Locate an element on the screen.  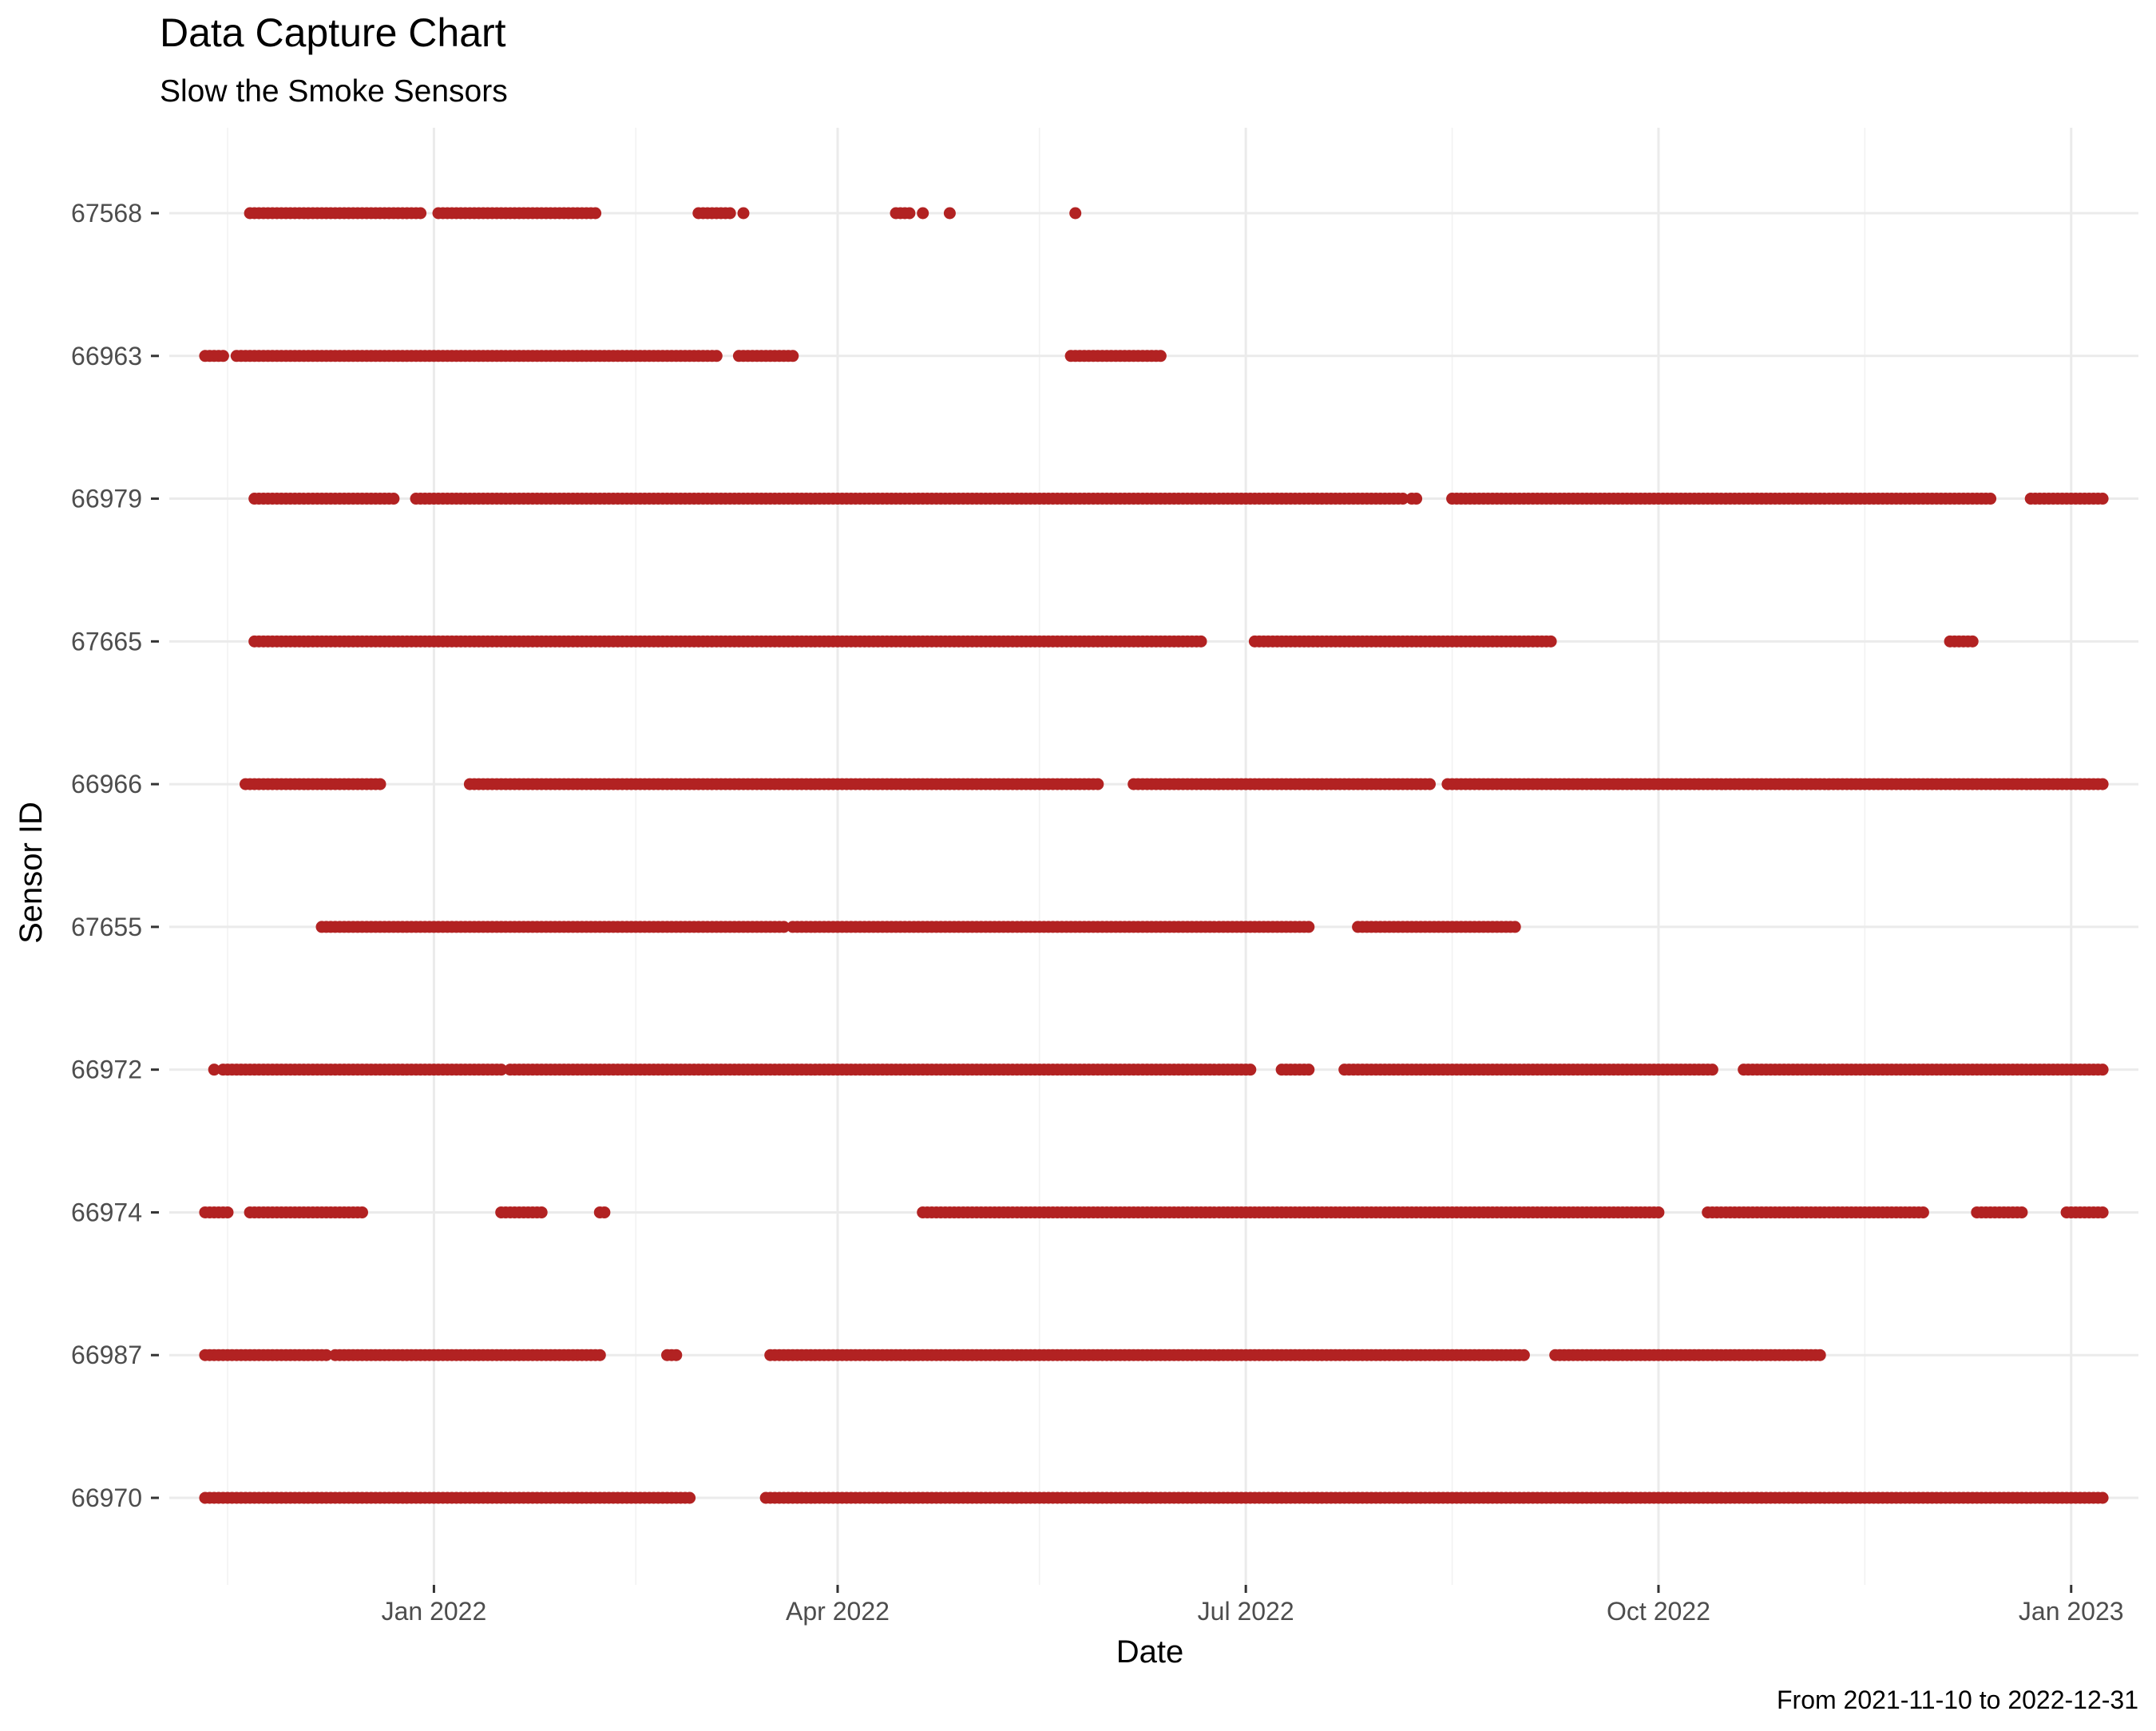
y-tick-label: 67568 is located at coordinates (106, 213).